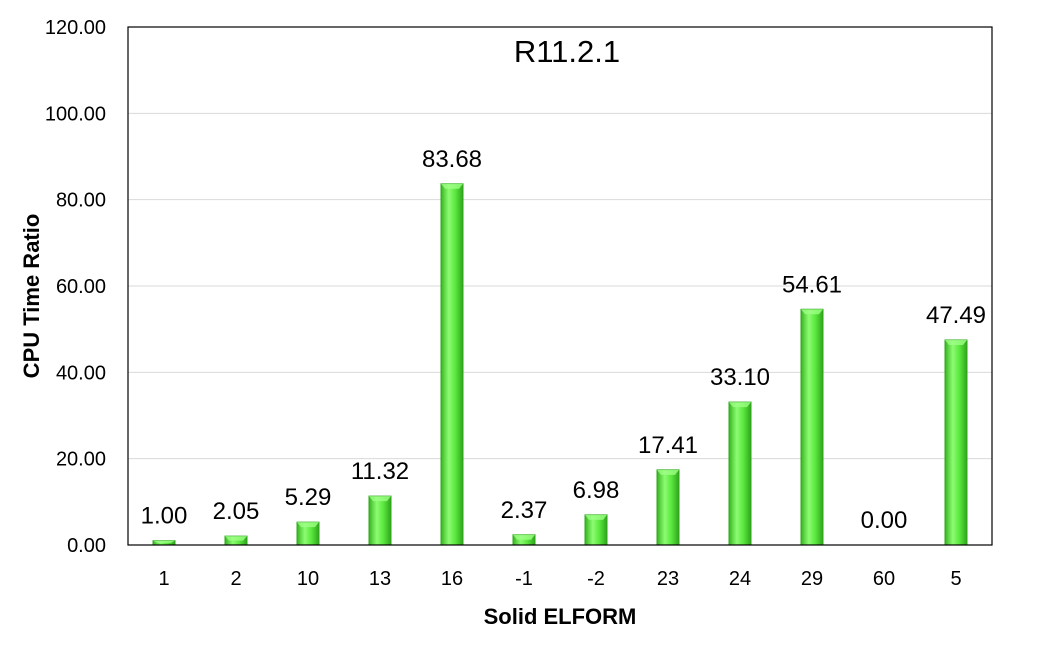 This screenshot has width=1063, height=650. Describe the element at coordinates (596, 490) in the screenshot. I see `data-label: 6.98` at that location.